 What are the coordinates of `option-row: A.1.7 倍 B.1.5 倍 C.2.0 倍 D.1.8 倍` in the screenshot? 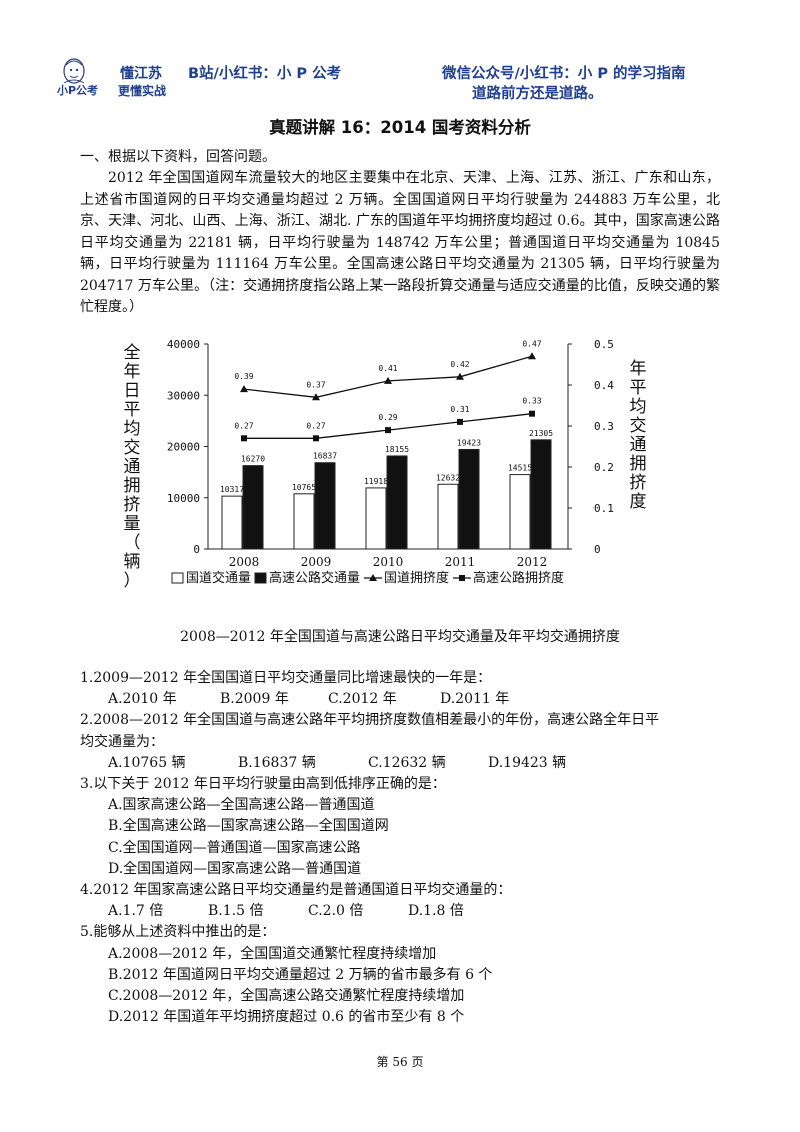 It's located at (405, 911).